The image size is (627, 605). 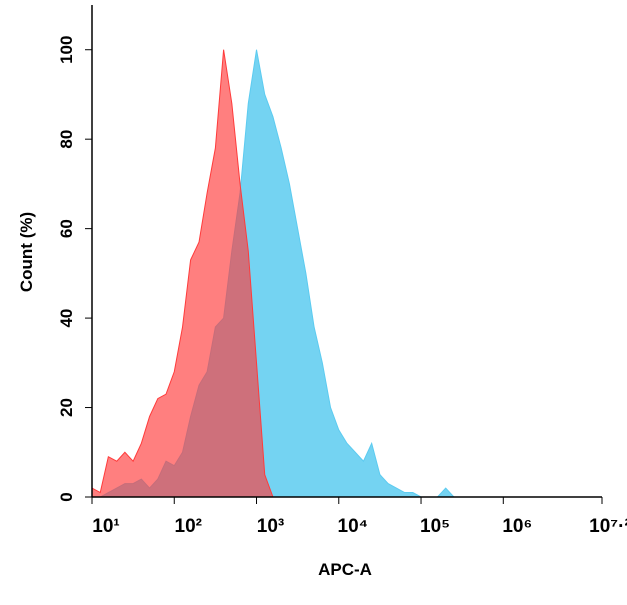 I want to click on y-tick-label: 20, so click(x=66, y=407).